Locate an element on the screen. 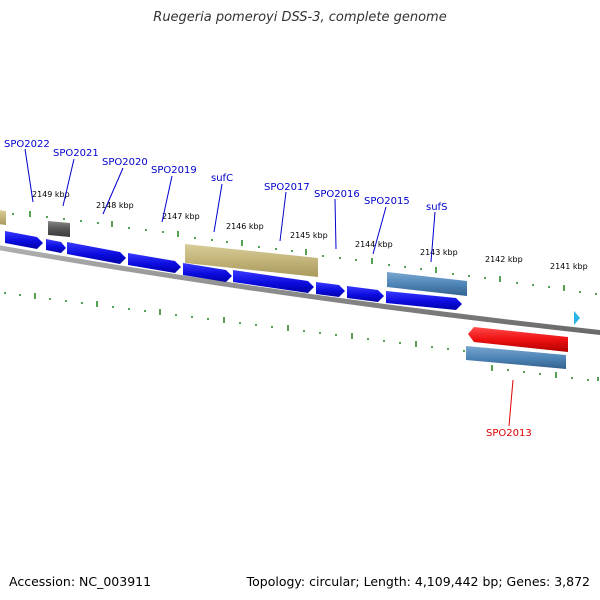 The height and width of the screenshot is (600, 600). feature-block-track is located at coordinates (233, 253).